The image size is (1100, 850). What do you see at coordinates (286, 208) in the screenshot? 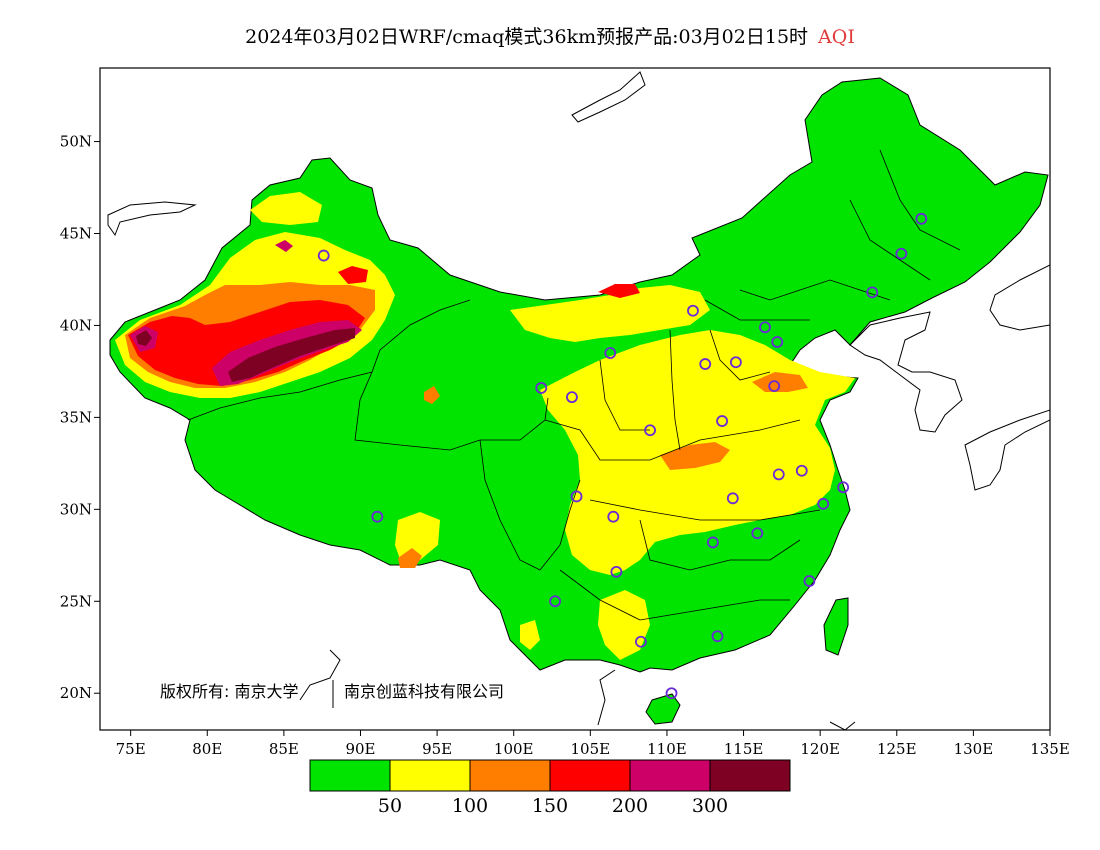
I see `aqi-moderate-north` at bounding box center [286, 208].